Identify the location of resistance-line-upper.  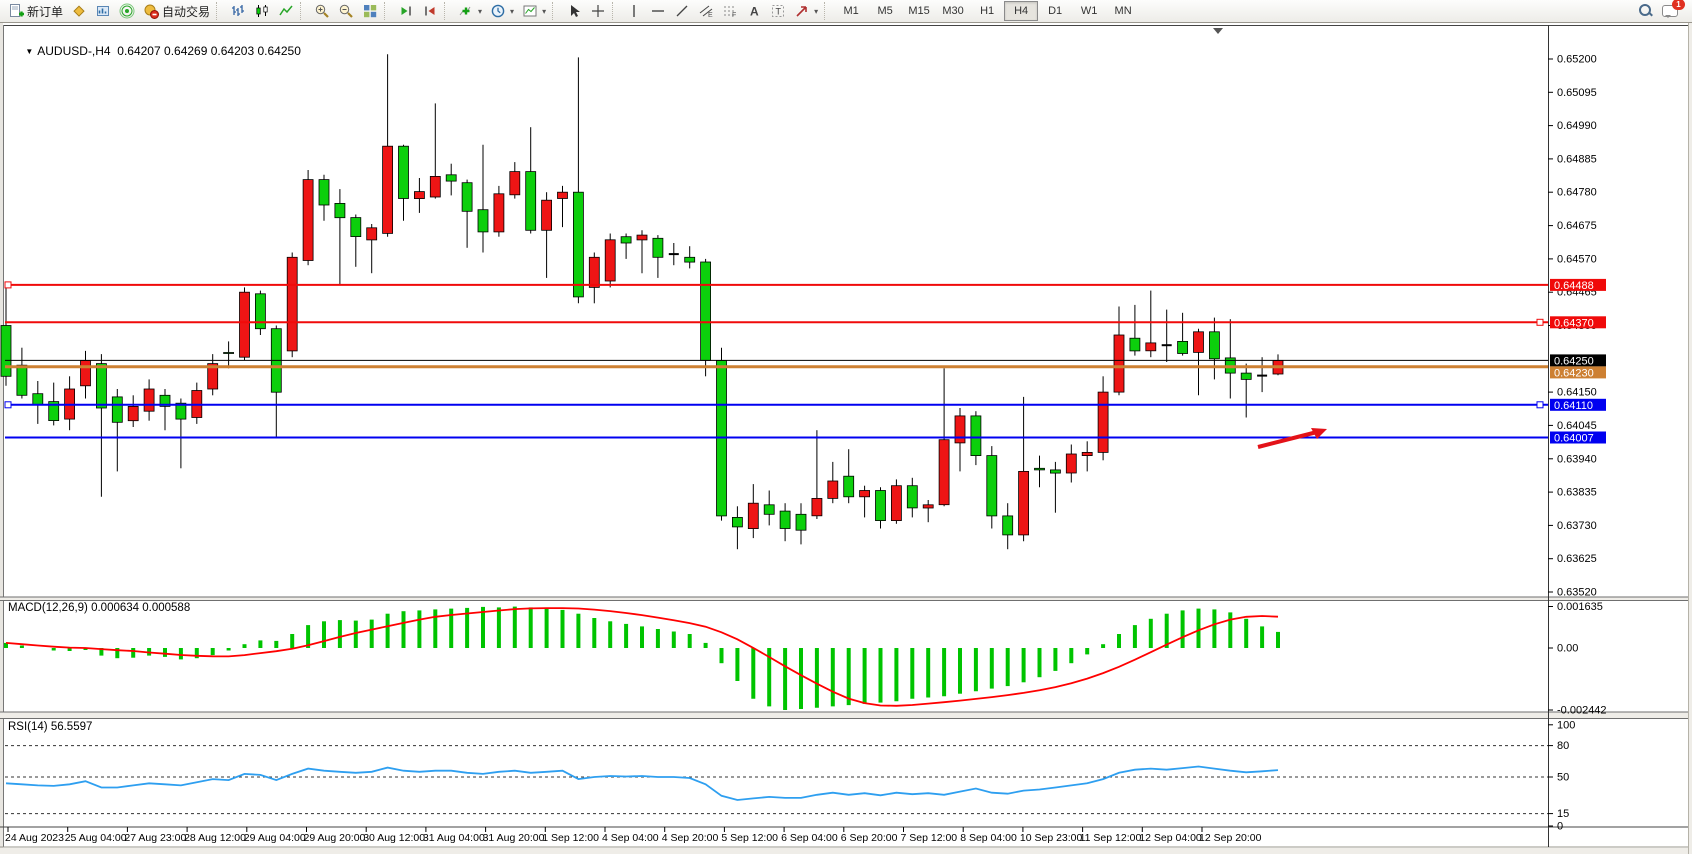
(776, 285).